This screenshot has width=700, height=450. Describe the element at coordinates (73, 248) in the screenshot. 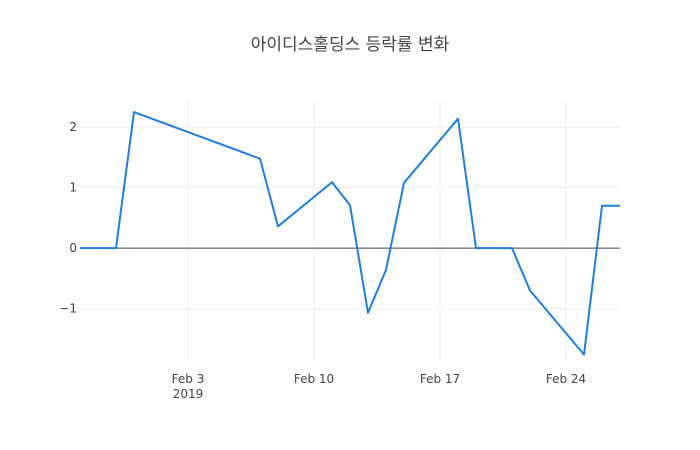

I see `y-tick-label: 0` at that location.